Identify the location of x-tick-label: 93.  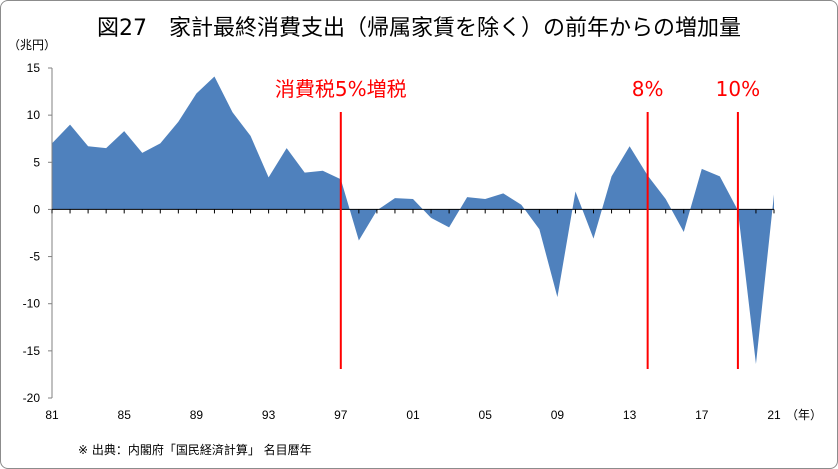
(269, 415).